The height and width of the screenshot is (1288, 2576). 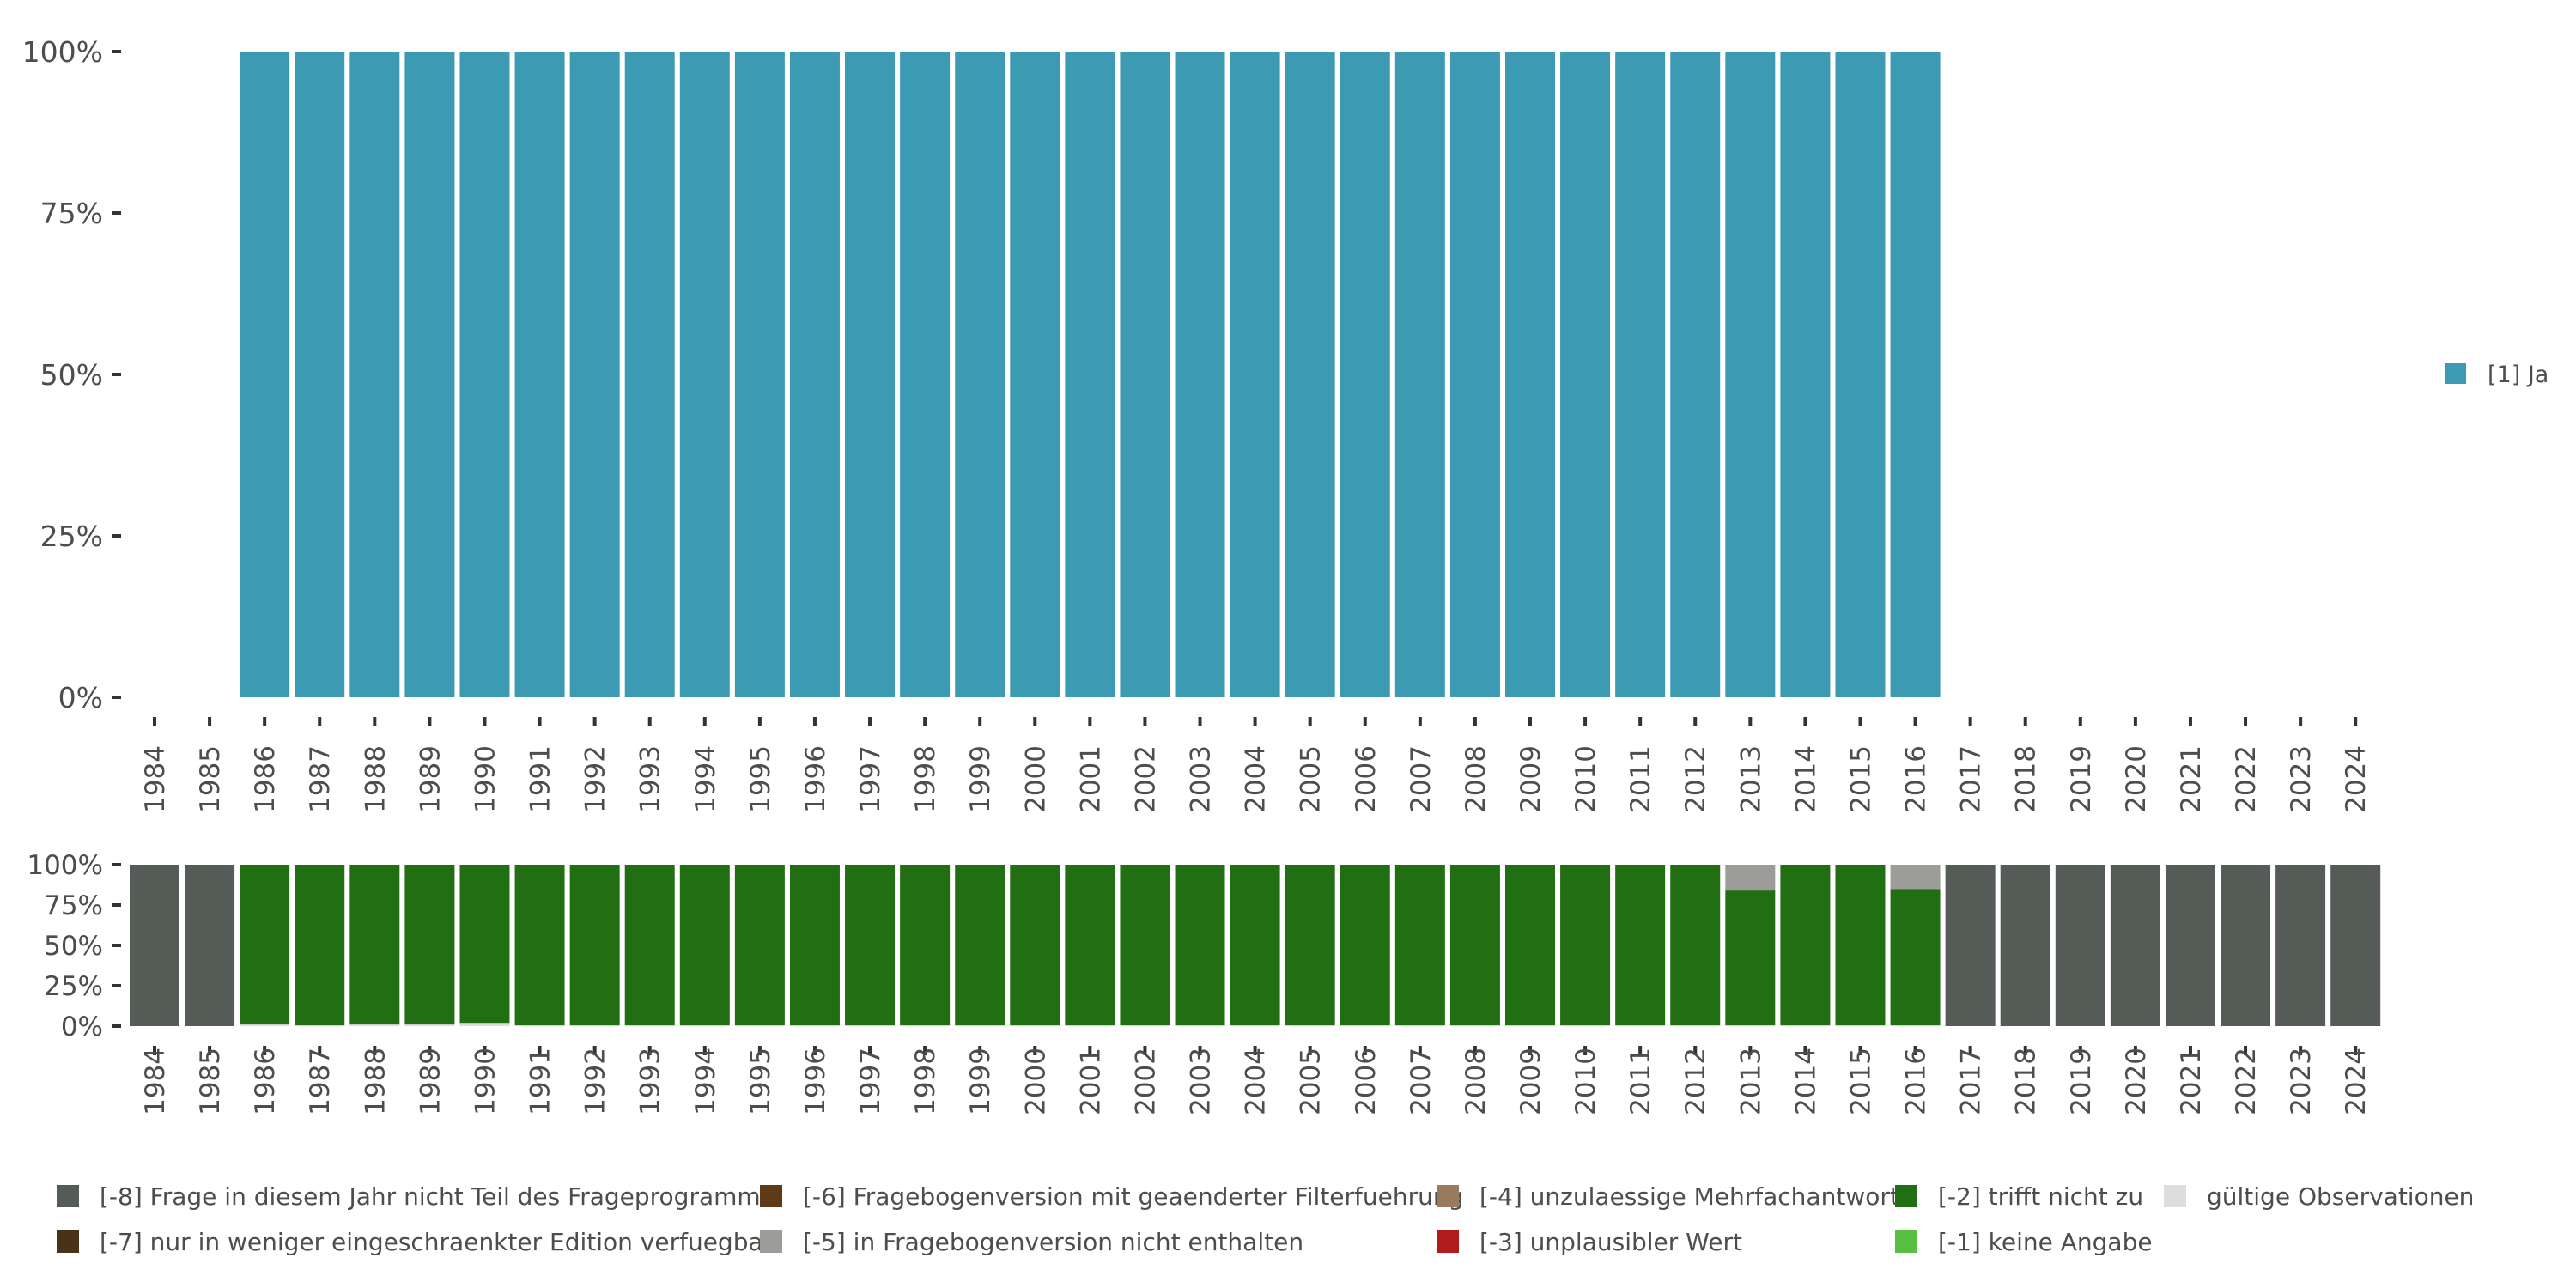 What do you see at coordinates (649, 1025) in the screenshot?
I see `bar-1993-s0` at bounding box center [649, 1025].